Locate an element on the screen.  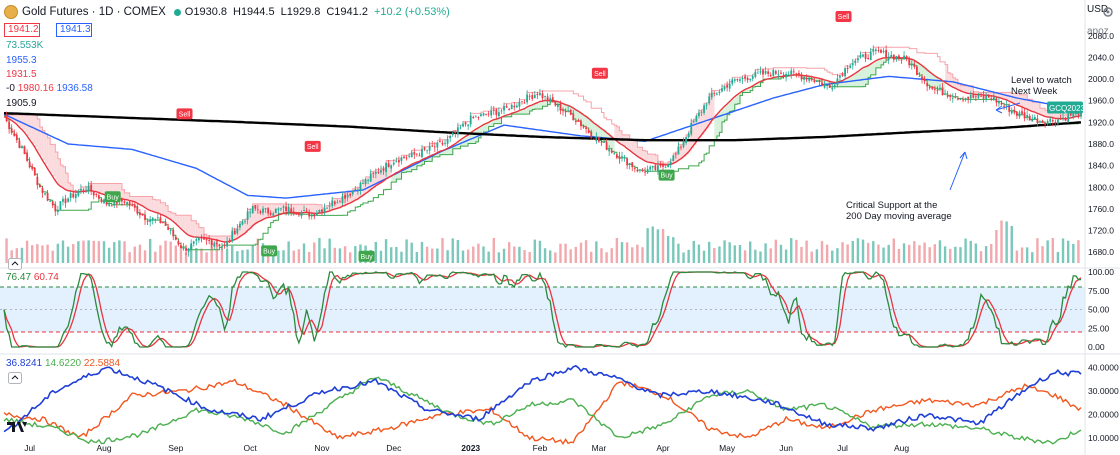
sell-price-button: 1941.2 is located at coordinates (22, 30).